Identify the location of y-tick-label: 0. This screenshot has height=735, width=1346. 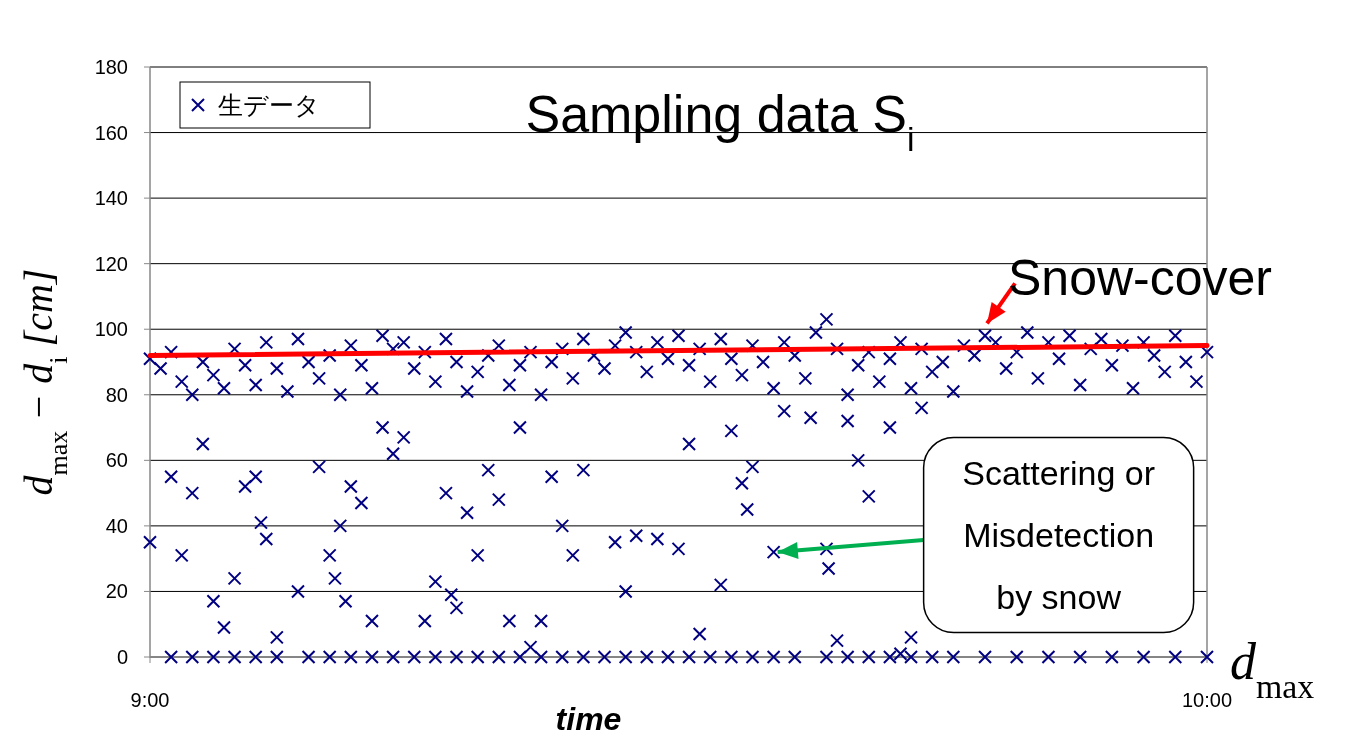
(122, 657).